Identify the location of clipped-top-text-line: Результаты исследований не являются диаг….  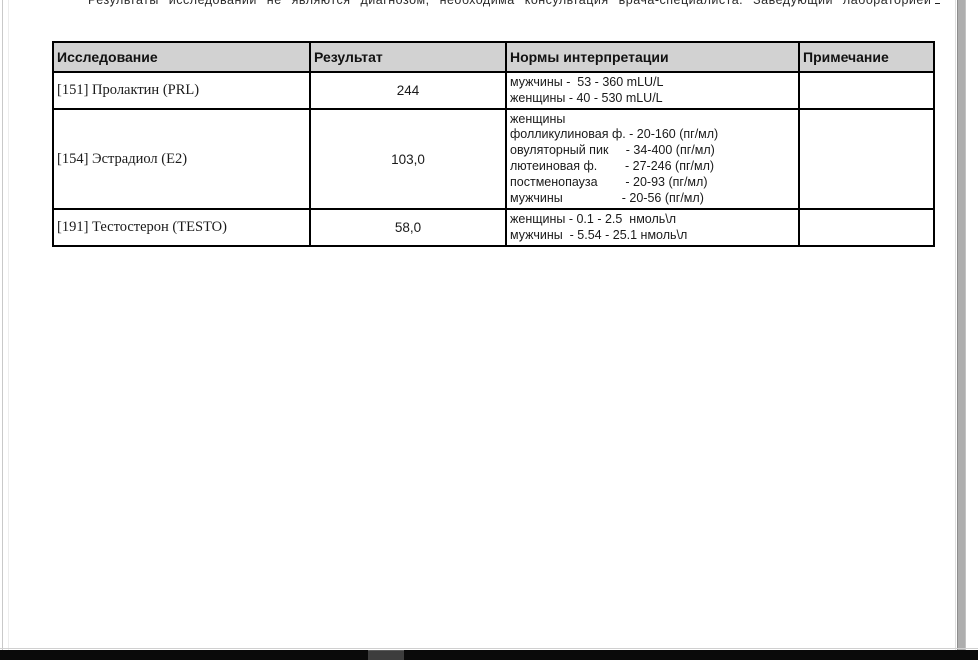
(514, 4).